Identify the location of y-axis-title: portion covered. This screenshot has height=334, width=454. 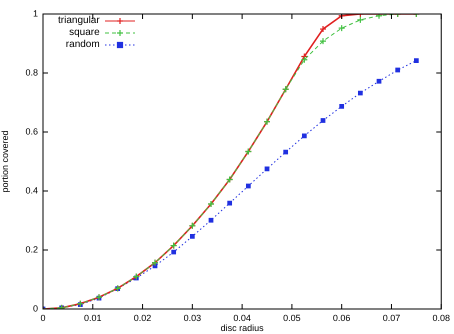
(5, 161).